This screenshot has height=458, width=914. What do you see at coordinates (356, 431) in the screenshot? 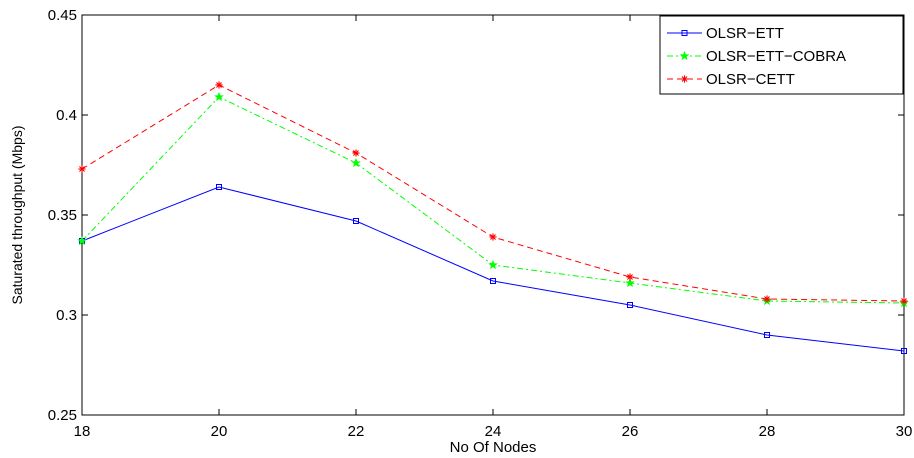
I see `x-tick-label: 22` at bounding box center [356, 431].